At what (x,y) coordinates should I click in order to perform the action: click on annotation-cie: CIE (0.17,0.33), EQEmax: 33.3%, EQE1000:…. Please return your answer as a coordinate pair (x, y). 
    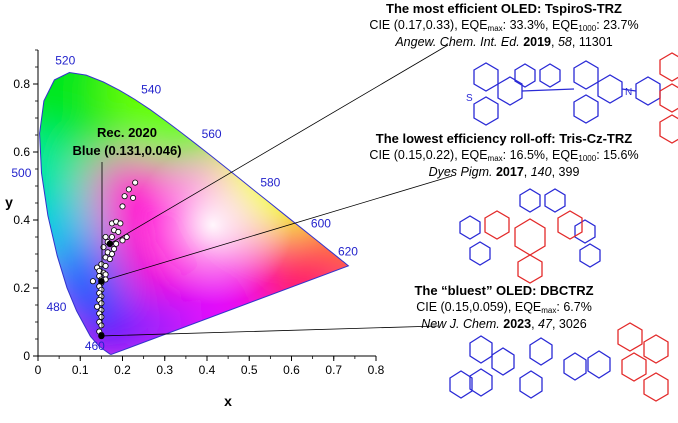
    Looking at the image, I should click on (504, 25).